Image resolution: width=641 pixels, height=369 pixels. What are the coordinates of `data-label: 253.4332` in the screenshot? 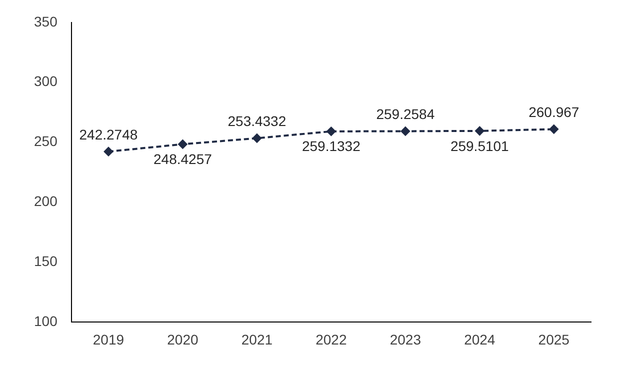 It's located at (257, 121).